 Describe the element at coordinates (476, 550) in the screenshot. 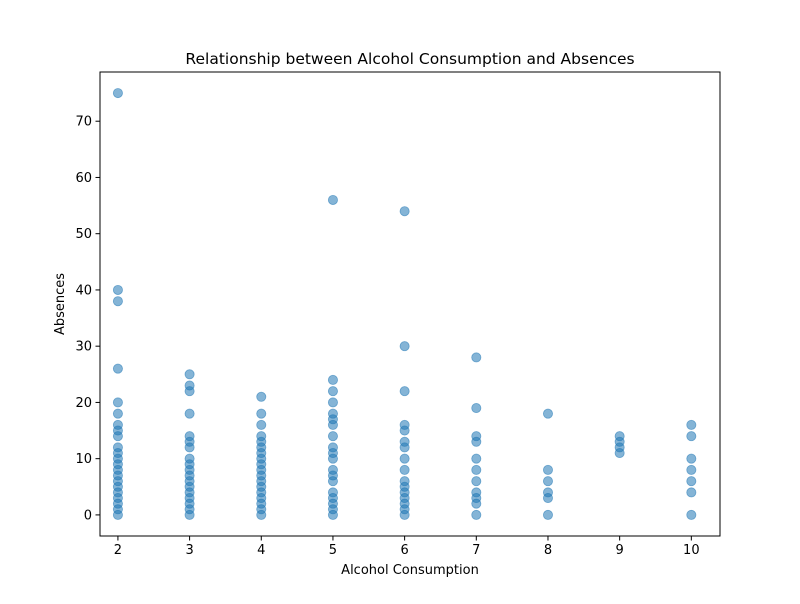

I see `x-tick-label: 7` at that location.